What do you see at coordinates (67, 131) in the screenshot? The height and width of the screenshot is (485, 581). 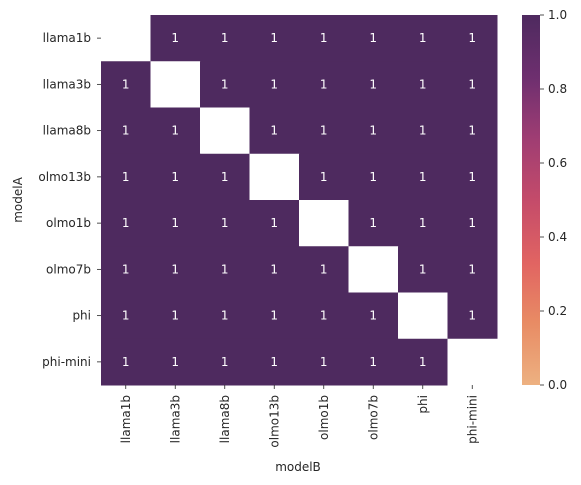 I see `y-tick-label: llama8b` at bounding box center [67, 131].